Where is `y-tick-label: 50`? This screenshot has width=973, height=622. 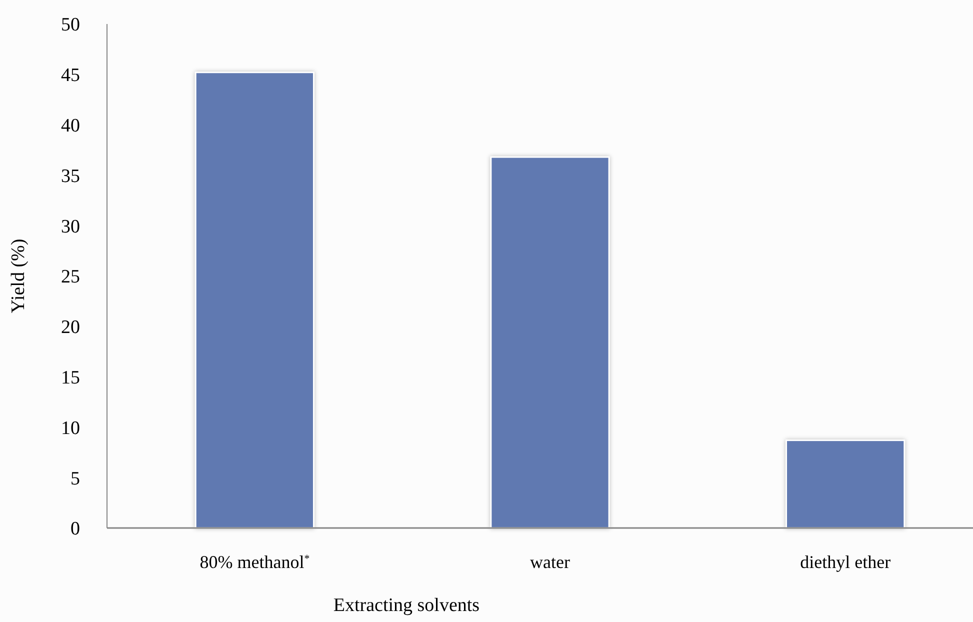
y-tick-label: 50 is located at coordinates (70, 25).